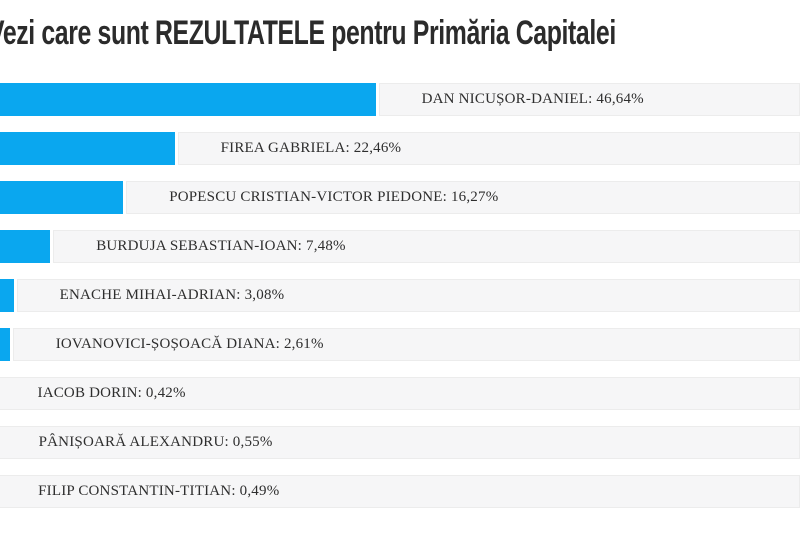 The width and height of the screenshot is (800, 534). I want to click on result-track: ENACHE MIHAI-ADRIAN: 3,08%, so click(408, 296).